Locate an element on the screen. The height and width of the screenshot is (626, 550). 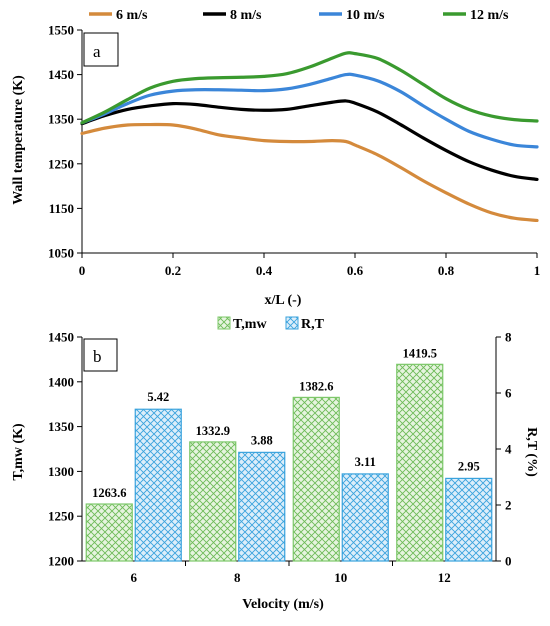
legend-a: 6 m/s 8 m/s 10 m/s 12 m/s is located at coordinates (299, 15).